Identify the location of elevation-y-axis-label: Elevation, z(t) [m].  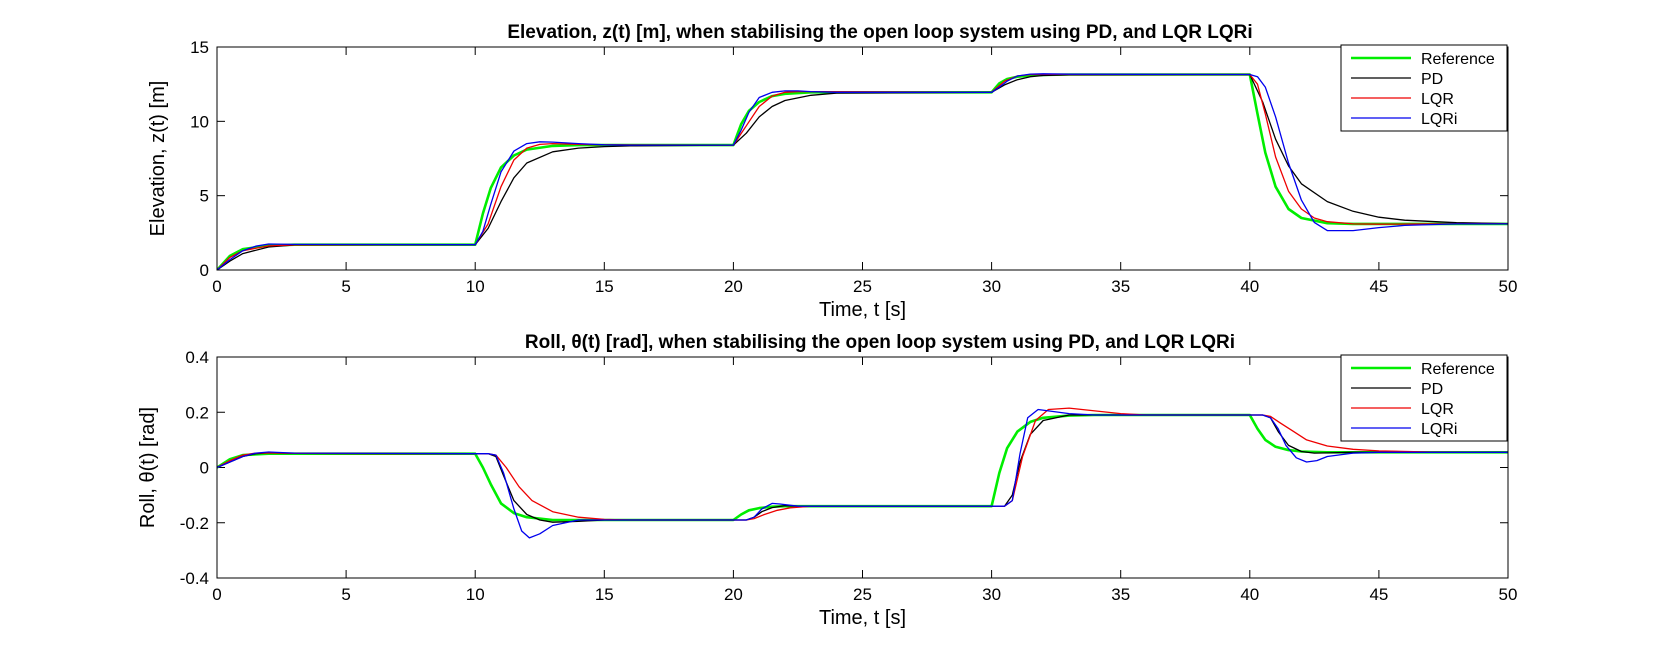
(158, 159).